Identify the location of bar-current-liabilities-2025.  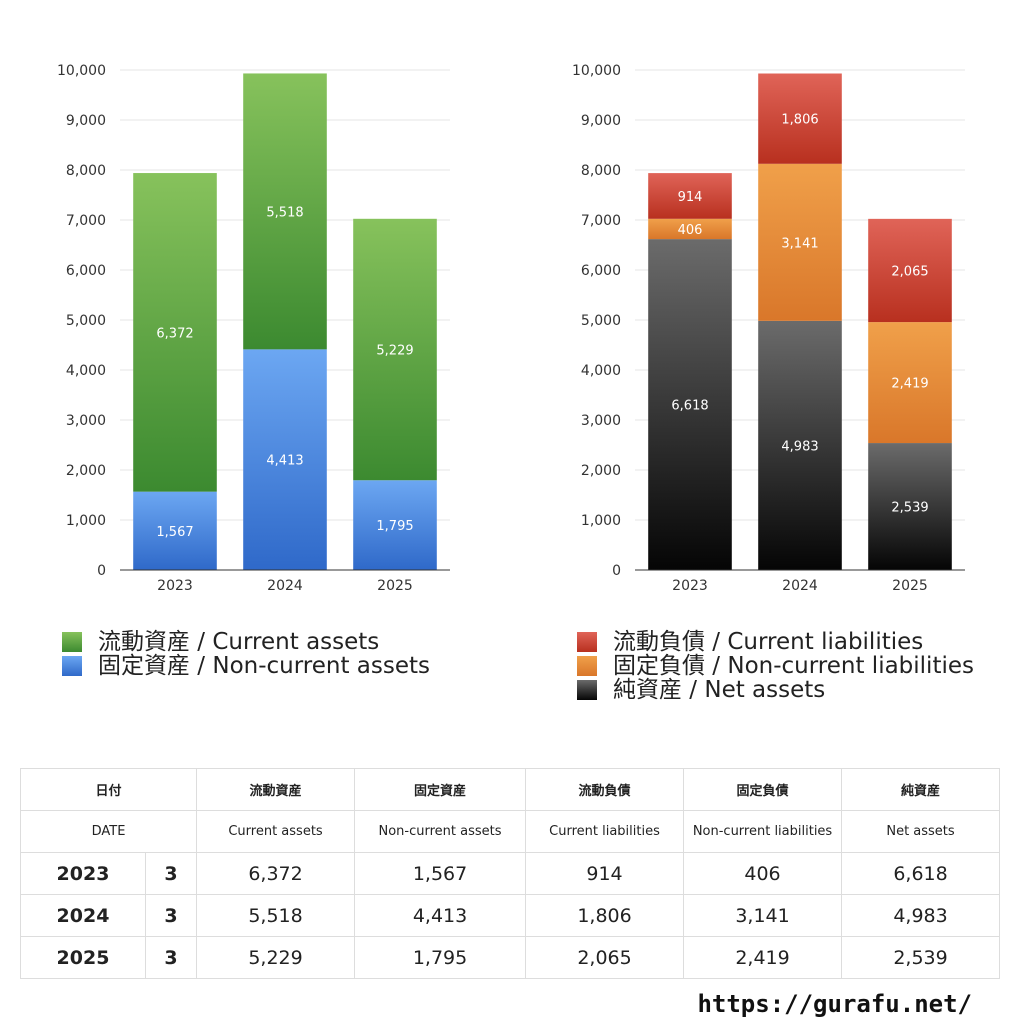
(910, 270).